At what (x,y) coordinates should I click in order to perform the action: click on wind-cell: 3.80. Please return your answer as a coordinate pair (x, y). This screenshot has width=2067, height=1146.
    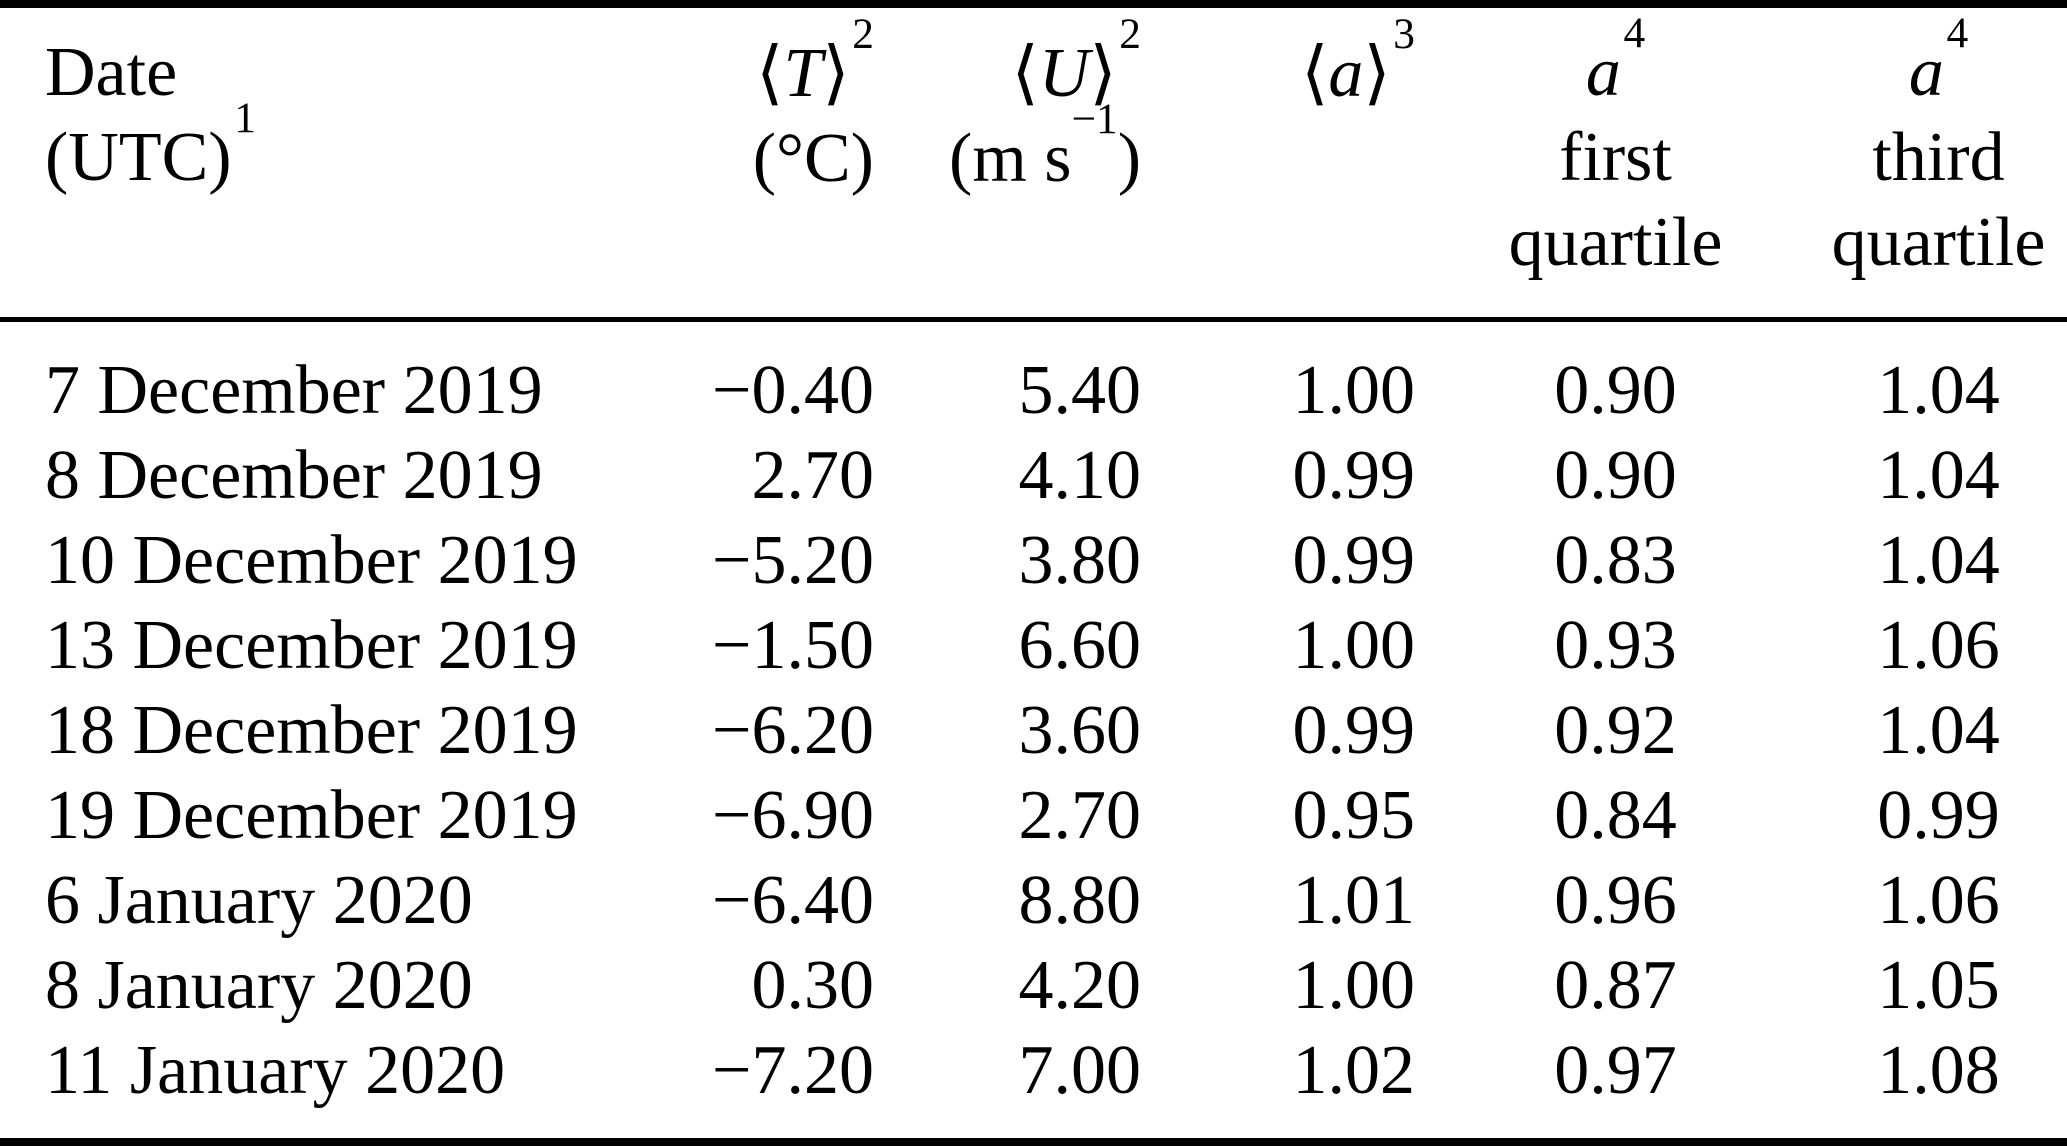
    Looking at the image, I should click on (1080, 560).